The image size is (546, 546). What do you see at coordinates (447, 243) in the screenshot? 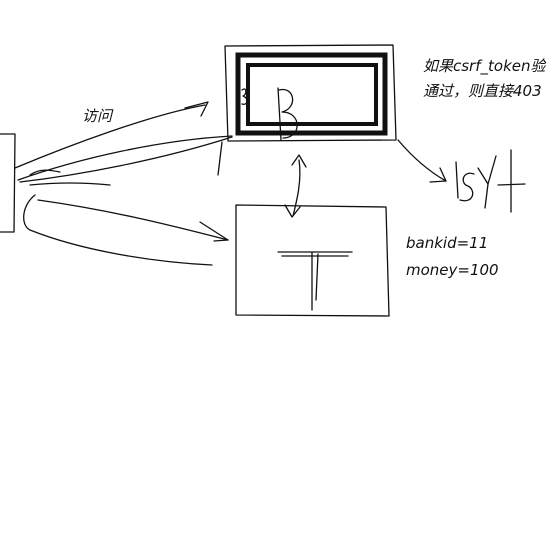
I see `bankid-label: bankid=11` at bounding box center [447, 243].